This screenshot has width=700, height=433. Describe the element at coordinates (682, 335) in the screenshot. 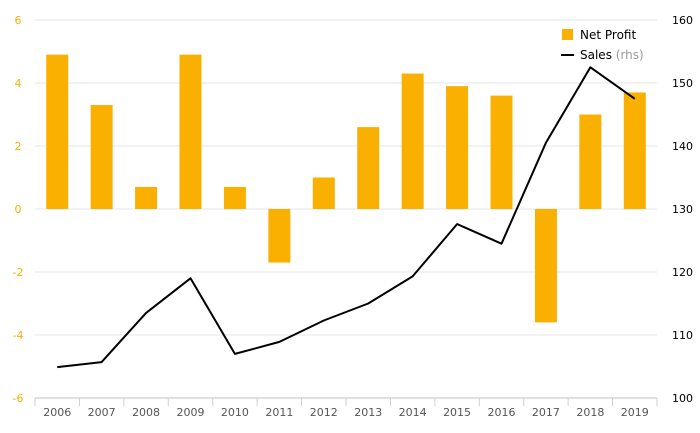

I see `right-tick-label: 110` at that location.